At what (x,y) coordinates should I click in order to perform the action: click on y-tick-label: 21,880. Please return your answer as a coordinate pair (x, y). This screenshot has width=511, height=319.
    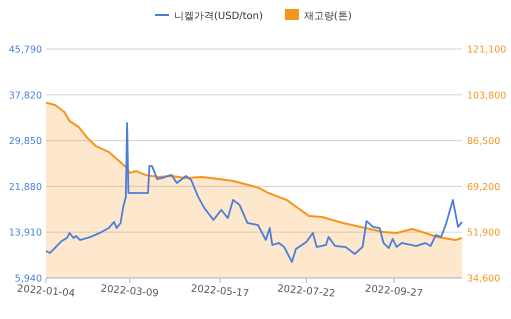
    Looking at the image, I should click on (25, 187).